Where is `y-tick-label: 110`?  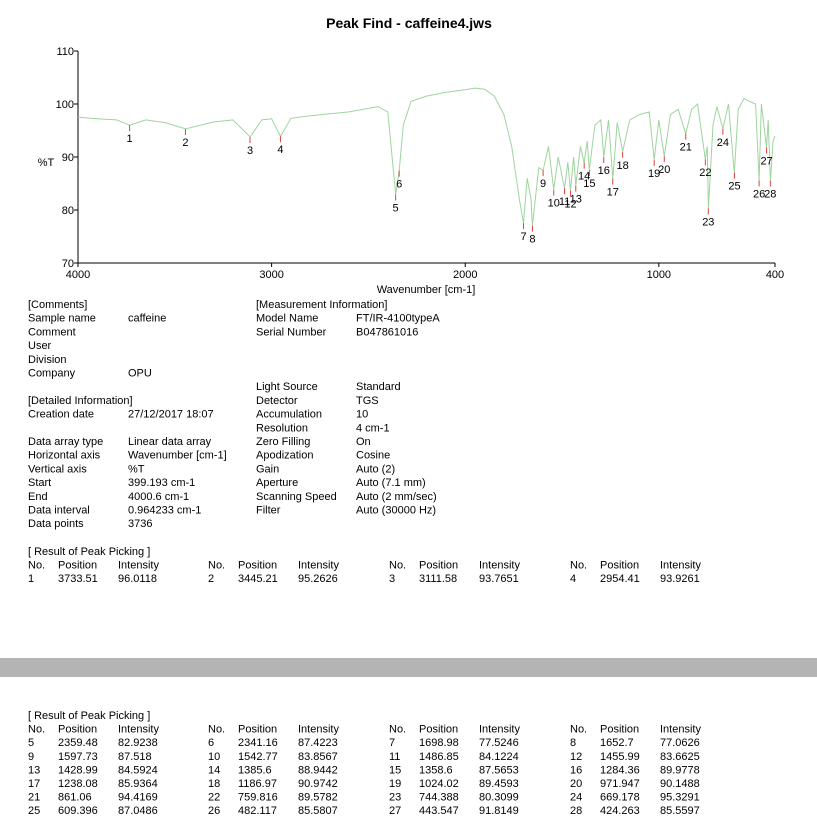 y-tick-label: 110 is located at coordinates (65, 52).